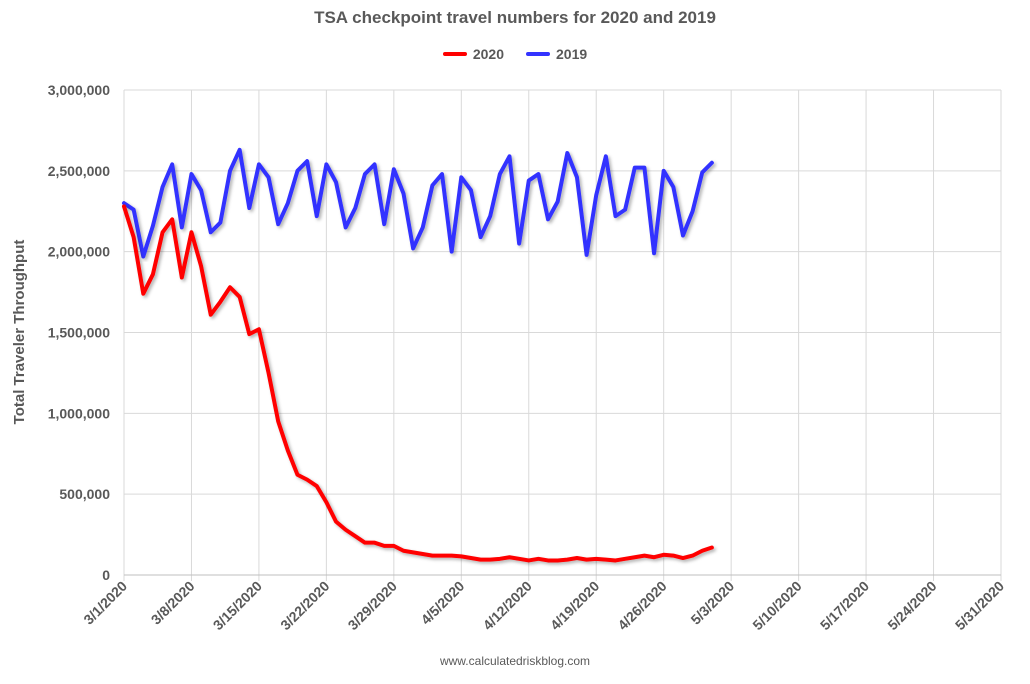 Image resolution: width=1030 pixels, height=684 pixels. Describe the element at coordinates (508, 606) in the screenshot. I see `x-tick-label: 4/12/2020` at that location.